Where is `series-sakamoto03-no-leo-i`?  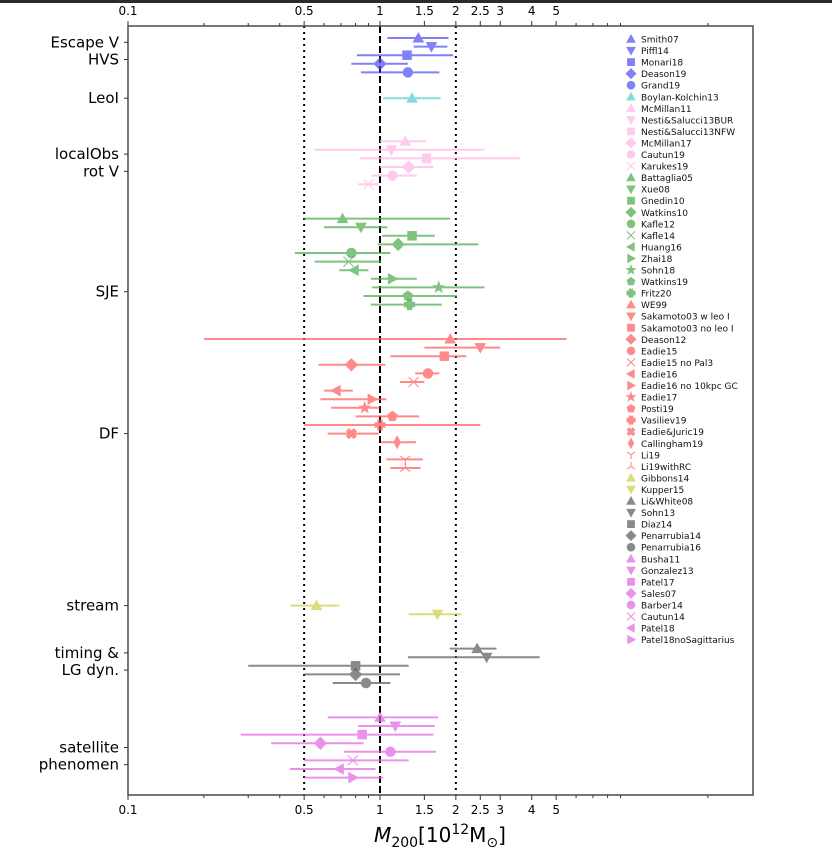
series-sakamoto03-no-leo-i is located at coordinates (428, 356).